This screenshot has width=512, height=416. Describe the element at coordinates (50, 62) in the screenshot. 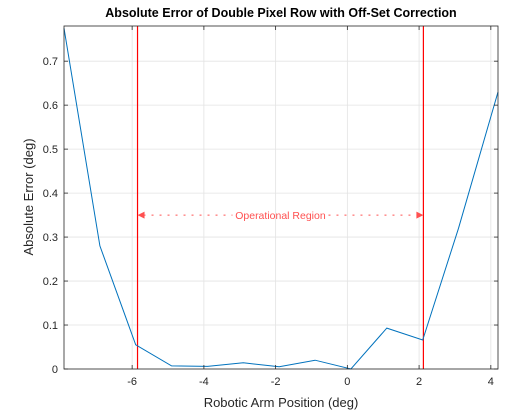

I see `y-tick-label: 0.7` at that location.